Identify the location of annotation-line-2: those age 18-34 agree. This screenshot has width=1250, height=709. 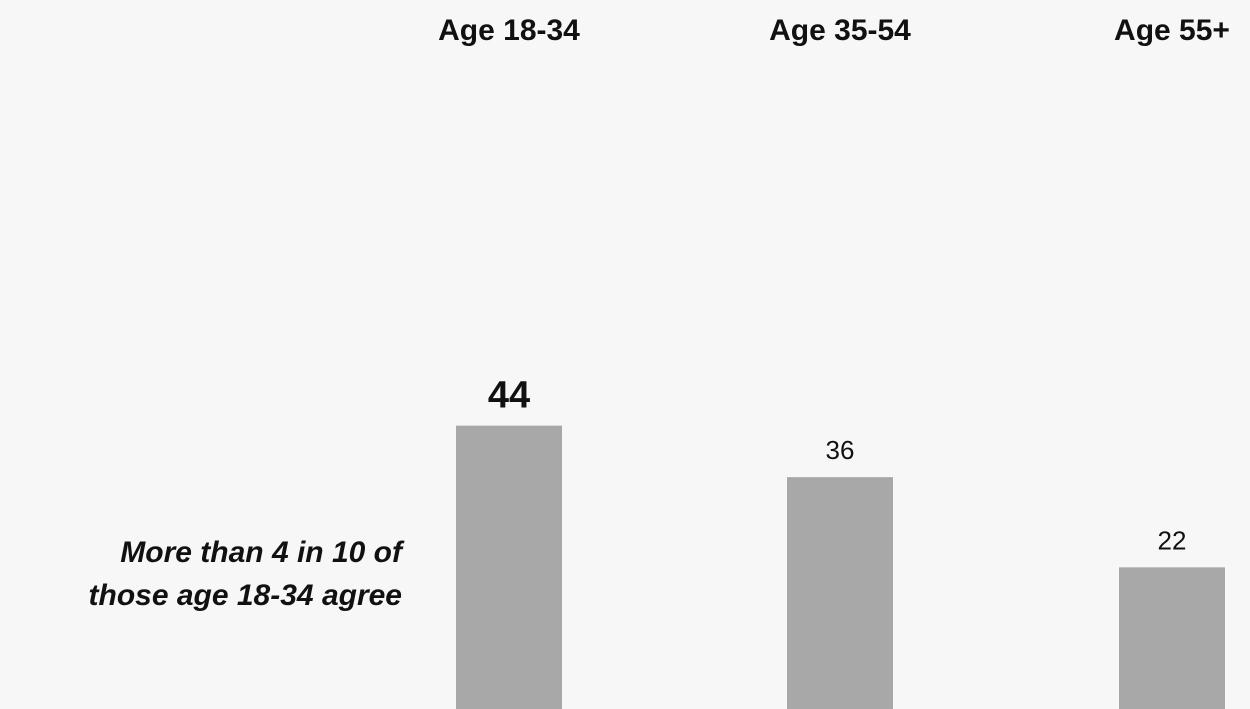
(201, 595).